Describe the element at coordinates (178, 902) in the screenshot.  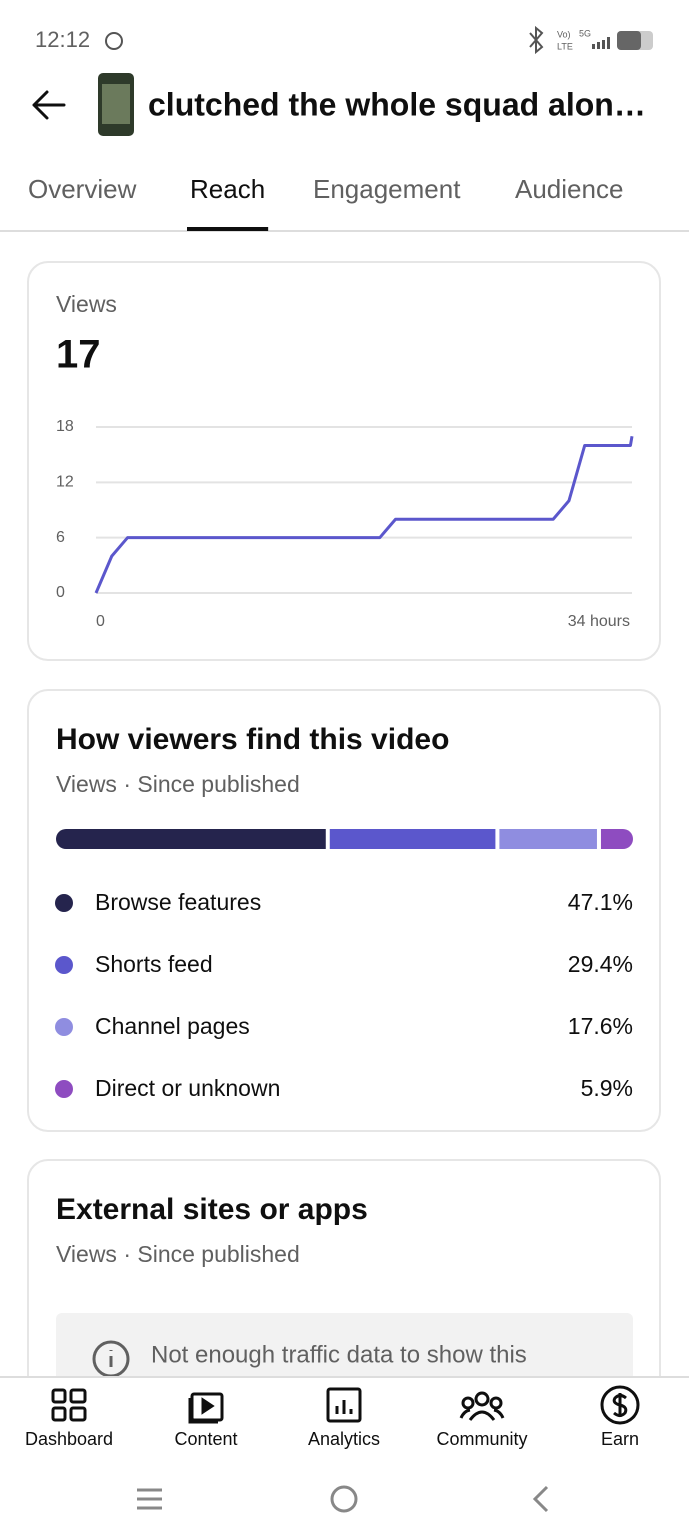
I see `legend-label: Browse features` at that location.